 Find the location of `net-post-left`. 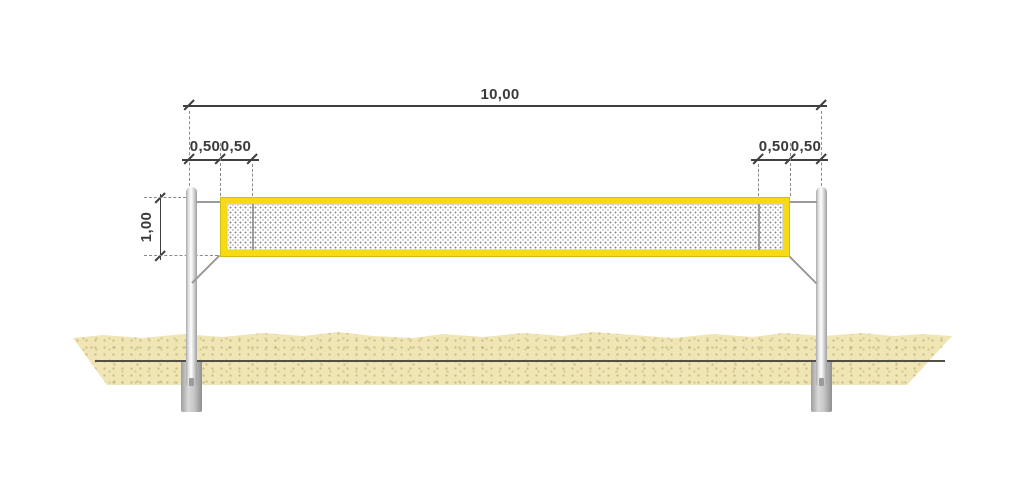

net-post-left is located at coordinates (191, 286).